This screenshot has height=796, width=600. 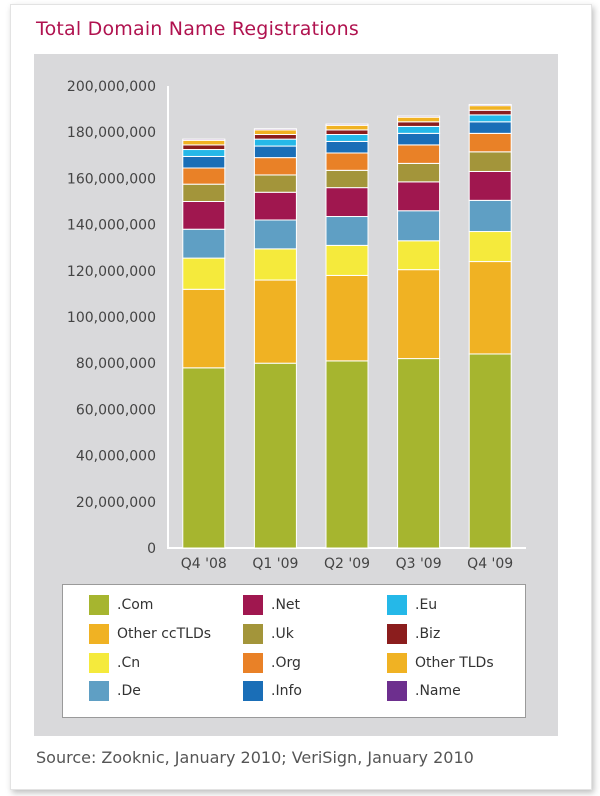 I want to click on x-tick-label: Q4 '08, so click(x=204, y=564).